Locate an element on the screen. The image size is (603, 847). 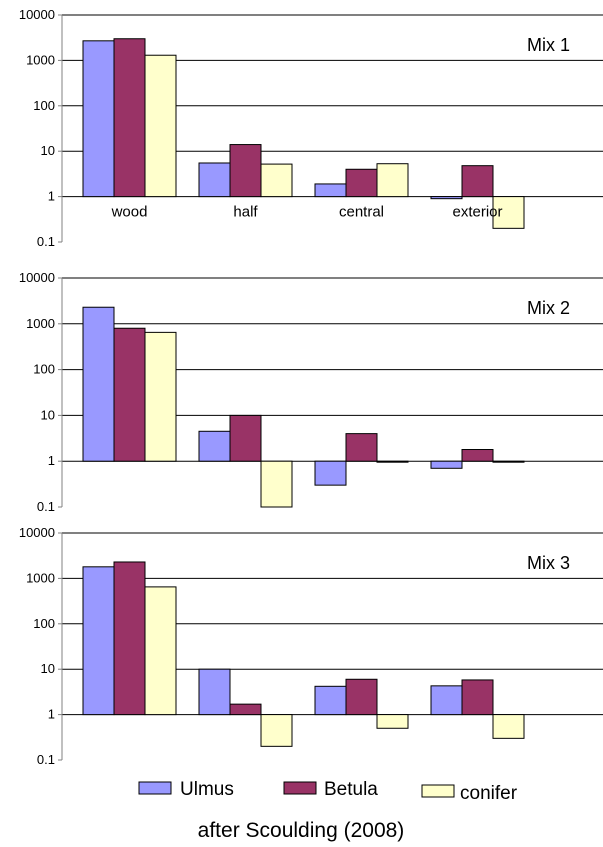
legend-swatch-conifer is located at coordinates (438, 791).